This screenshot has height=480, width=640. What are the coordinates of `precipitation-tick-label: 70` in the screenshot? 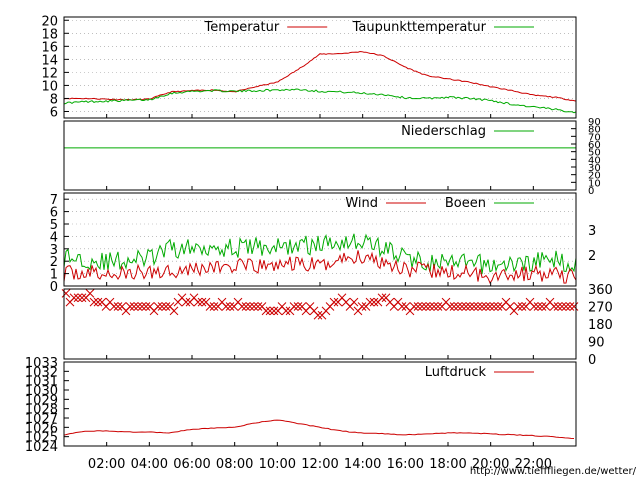 It's located at (594, 137).